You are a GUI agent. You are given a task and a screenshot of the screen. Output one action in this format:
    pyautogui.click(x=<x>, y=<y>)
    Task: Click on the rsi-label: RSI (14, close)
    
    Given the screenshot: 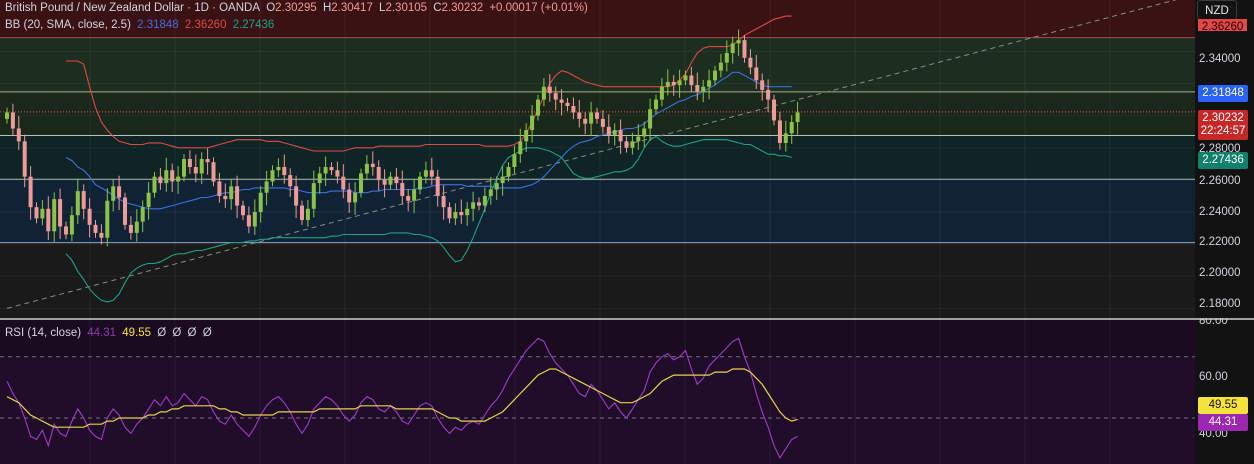 What is the action you would take?
    pyautogui.click(x=43, y=333)
    